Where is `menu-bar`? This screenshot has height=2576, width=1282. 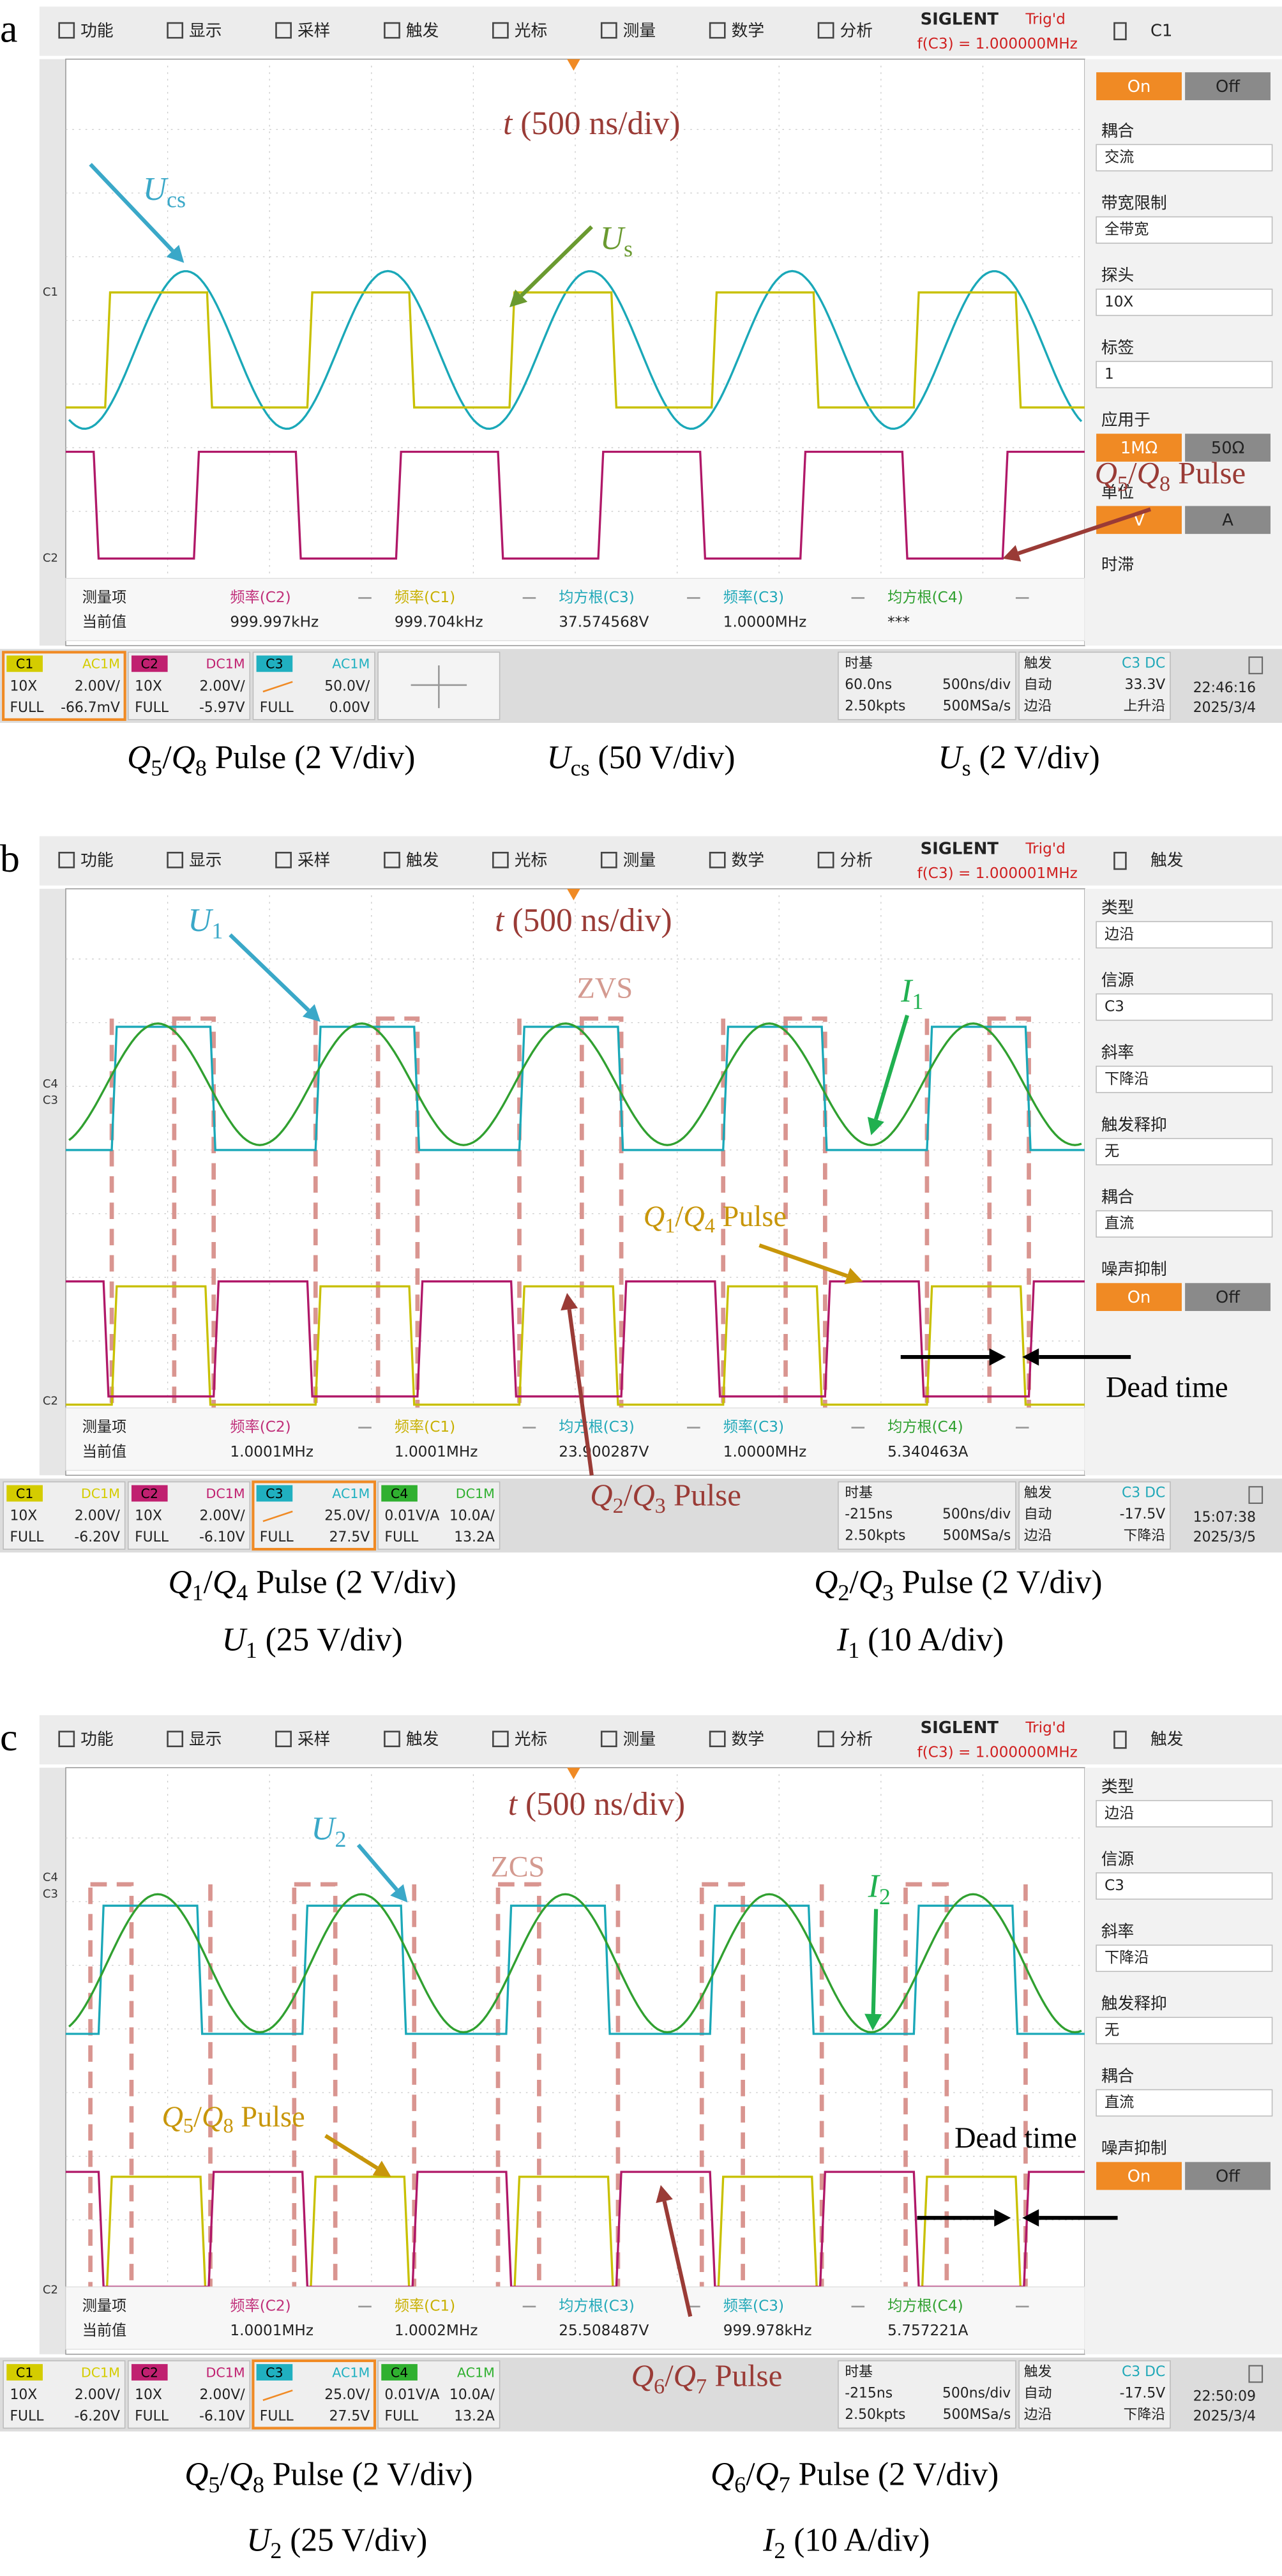 menu-bar is located at coordinates (660, 31).